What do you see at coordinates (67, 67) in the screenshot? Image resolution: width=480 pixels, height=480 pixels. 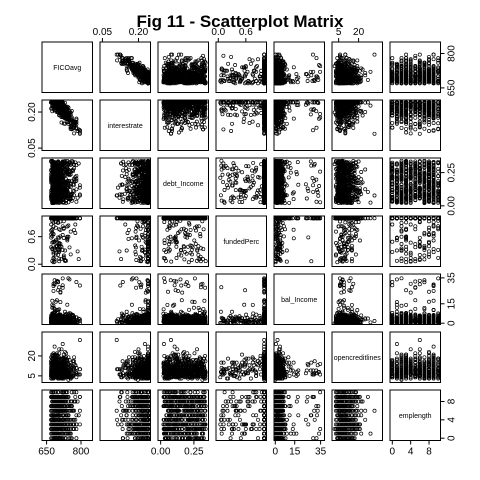 I see `panel-FICOavg-vs-FICOavg: FICOavg` at bounding box center [67, 67].